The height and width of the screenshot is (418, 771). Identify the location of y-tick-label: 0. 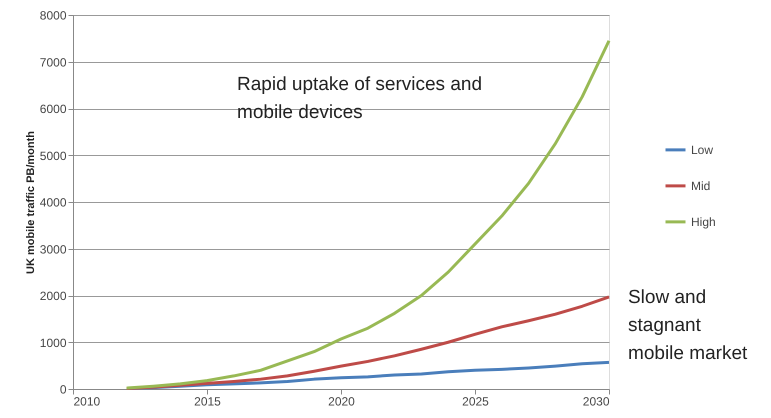
(63, 389).